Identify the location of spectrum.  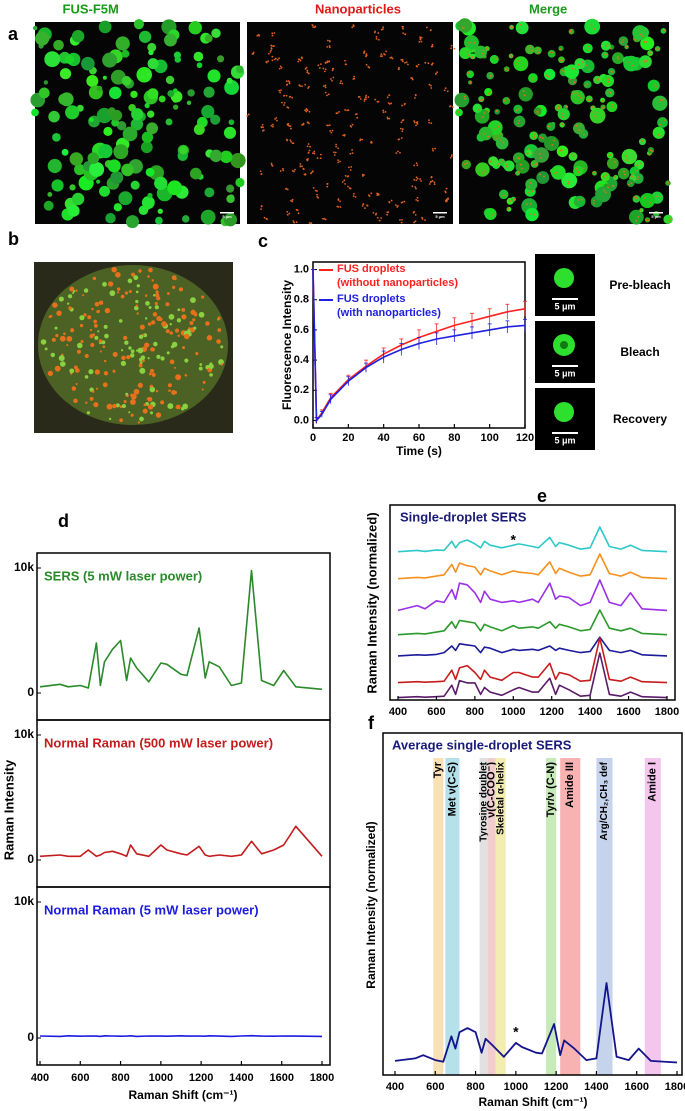
(532, 539).